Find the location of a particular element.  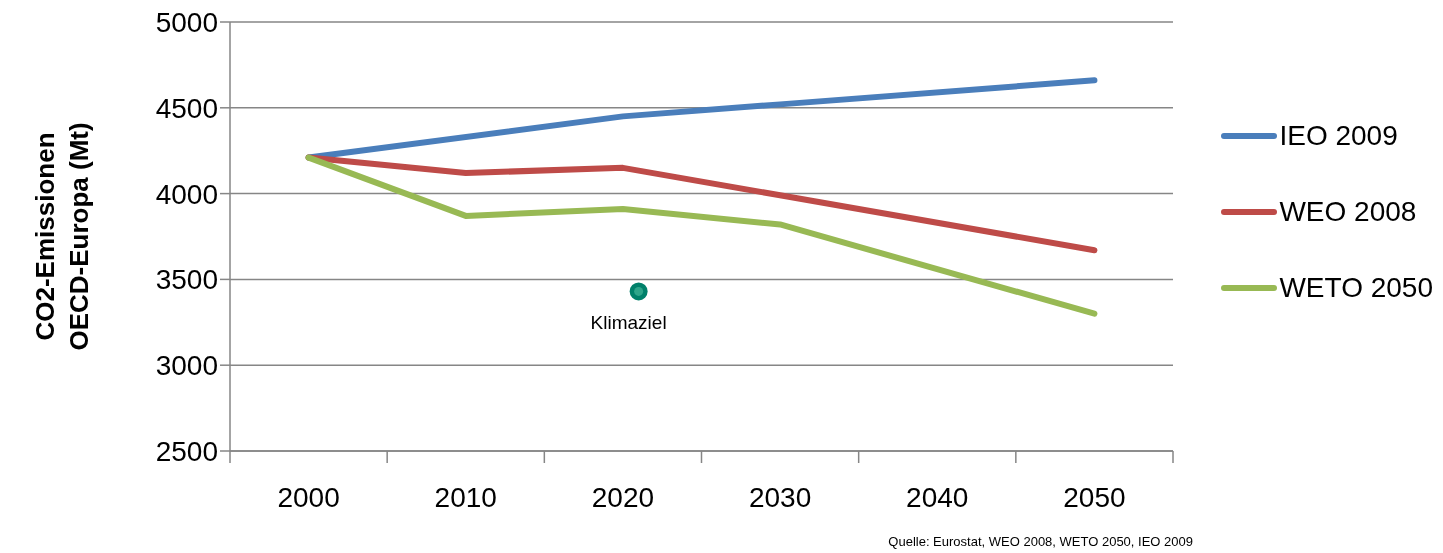

annotation: Klimaziel is located at coordinates (628, 323).